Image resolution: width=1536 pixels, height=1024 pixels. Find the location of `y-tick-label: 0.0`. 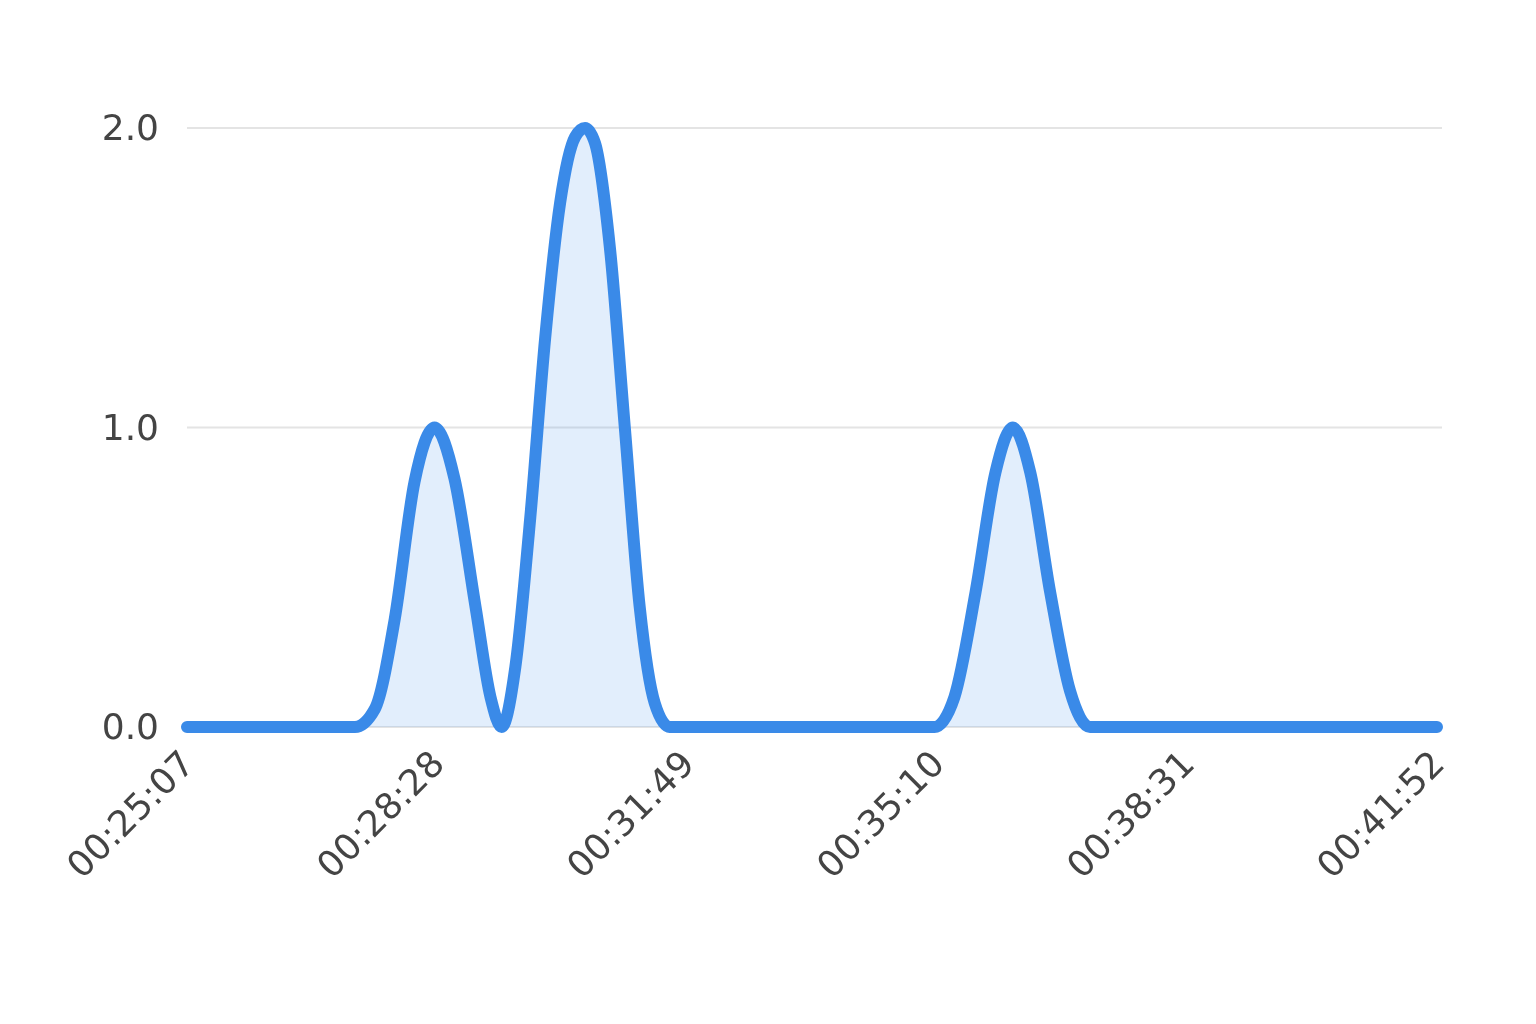

y-tick-label: 0.0 is located at coordinates (130, 727).